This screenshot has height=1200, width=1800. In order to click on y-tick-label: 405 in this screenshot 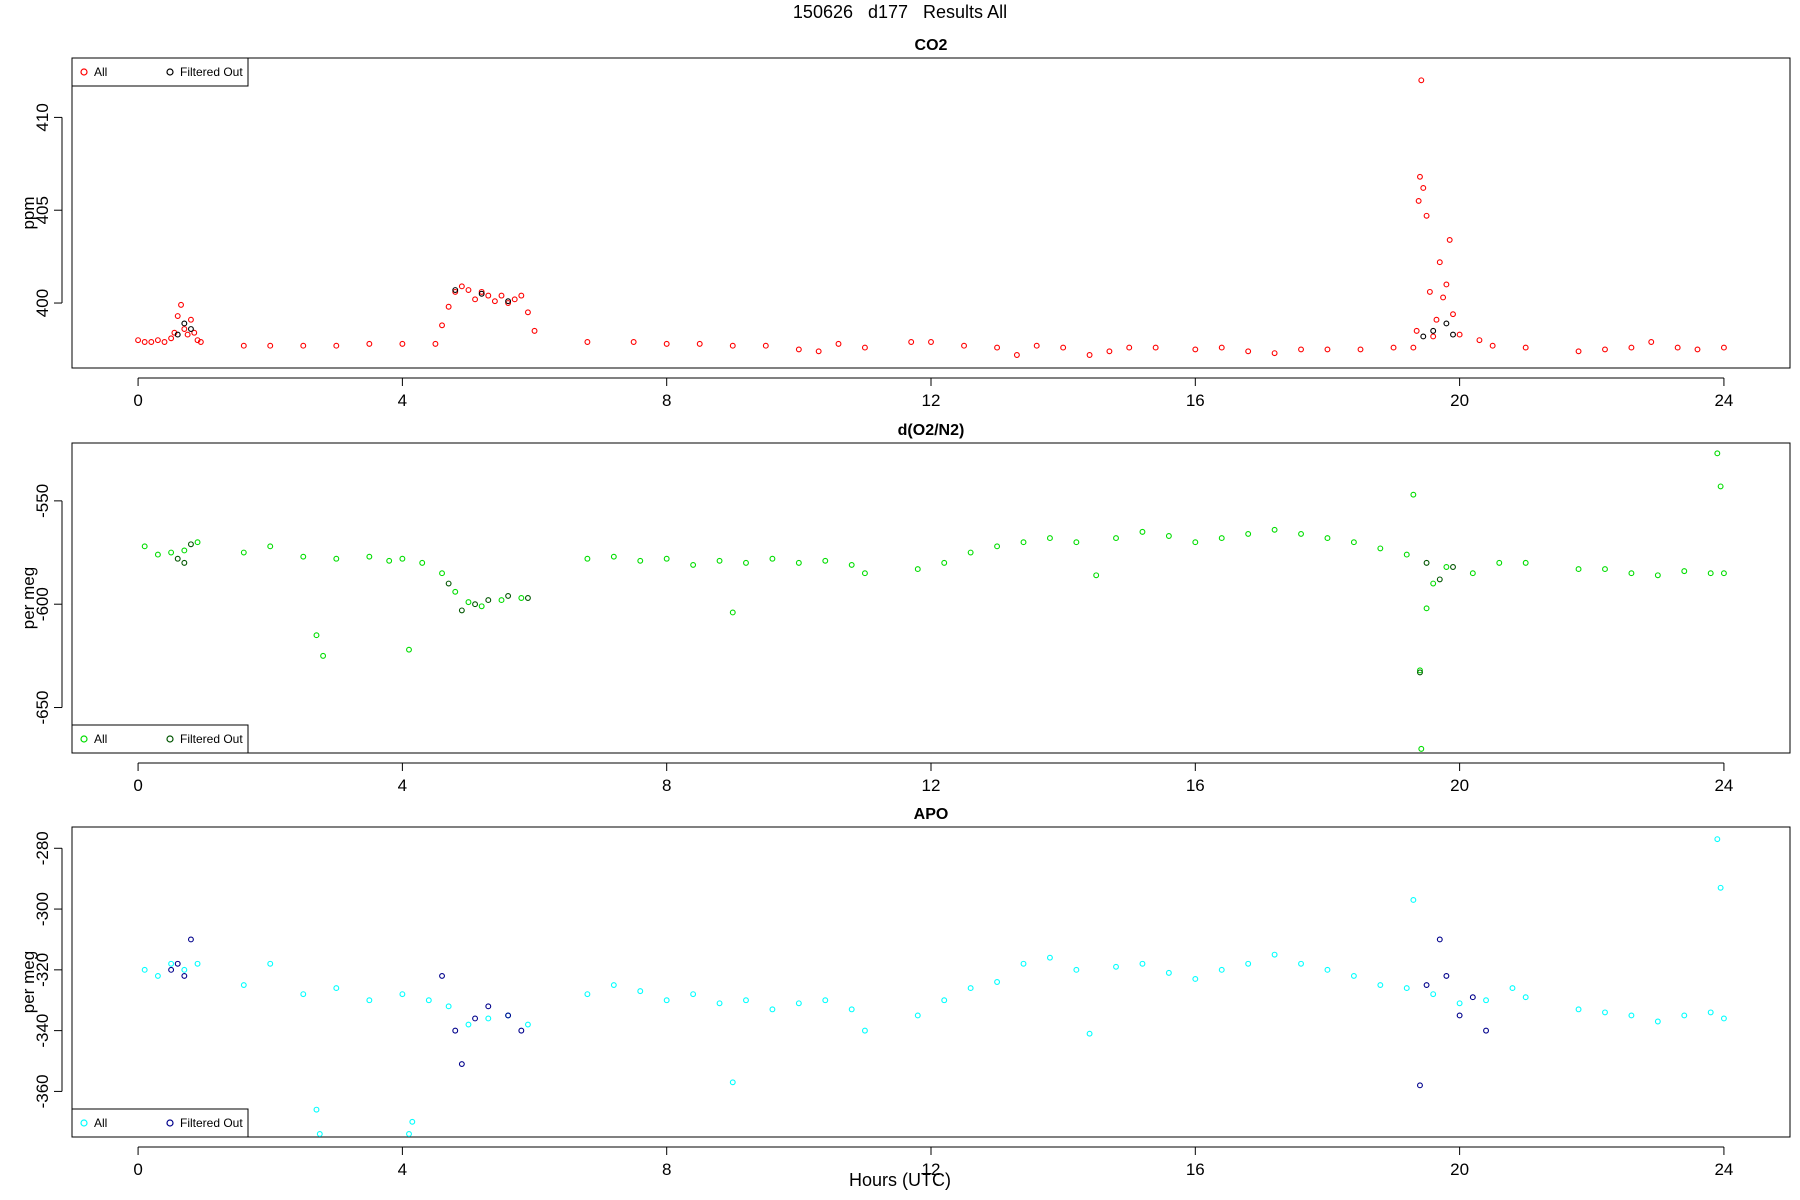, I will do `click(42, 210)`.